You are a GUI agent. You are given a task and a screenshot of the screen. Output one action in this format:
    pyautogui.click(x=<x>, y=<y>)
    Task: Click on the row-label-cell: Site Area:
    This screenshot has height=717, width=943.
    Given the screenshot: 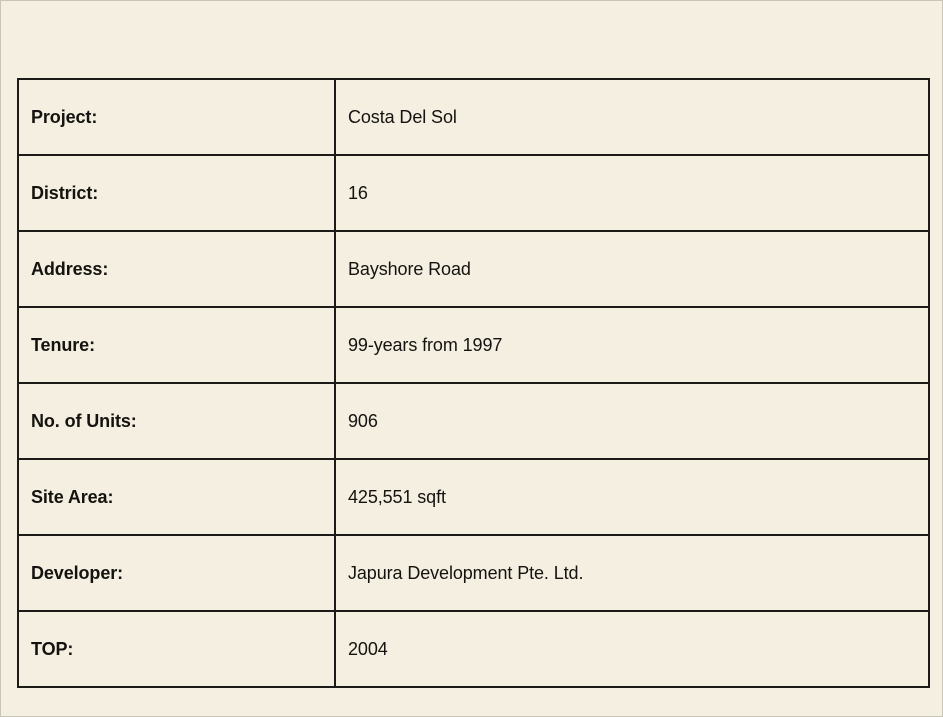 What is the action you would take?
    pyautogui.click(x=176, y=497)
    